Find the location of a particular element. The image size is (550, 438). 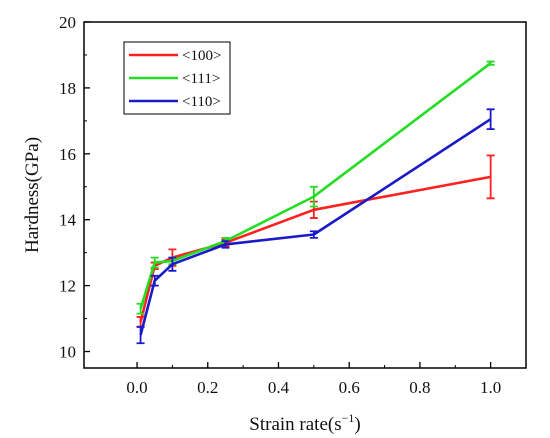

x-axis-title-close: ) is located at coordinates (357, 424).